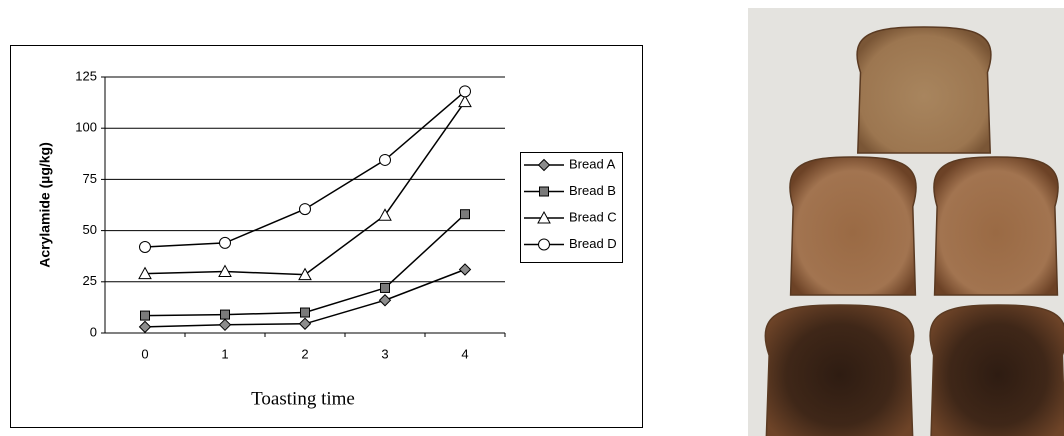 This screenshot has width=1064, height=436. I want to click on y-tick-label: 75, so click(90, 178).